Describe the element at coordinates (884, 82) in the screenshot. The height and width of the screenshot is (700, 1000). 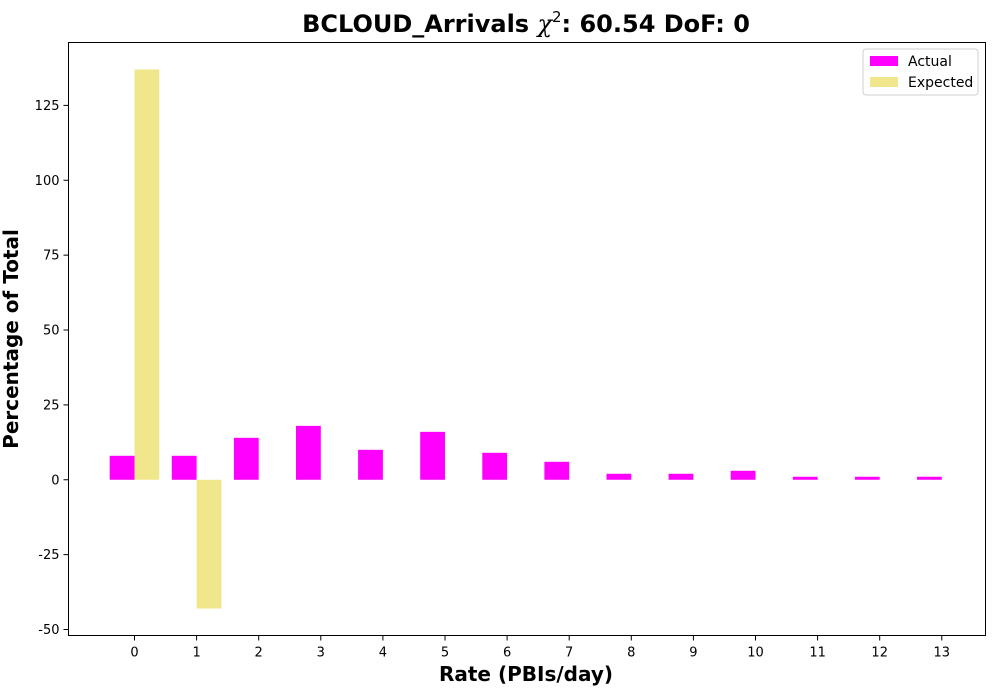
I see `legend-swatch-expected` at that location.